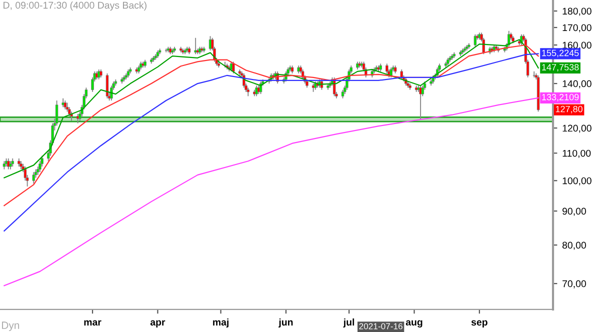  Describe the element at coordinates (220, 323) in the screenshot. I see `x-tick-label: maj` at that location.